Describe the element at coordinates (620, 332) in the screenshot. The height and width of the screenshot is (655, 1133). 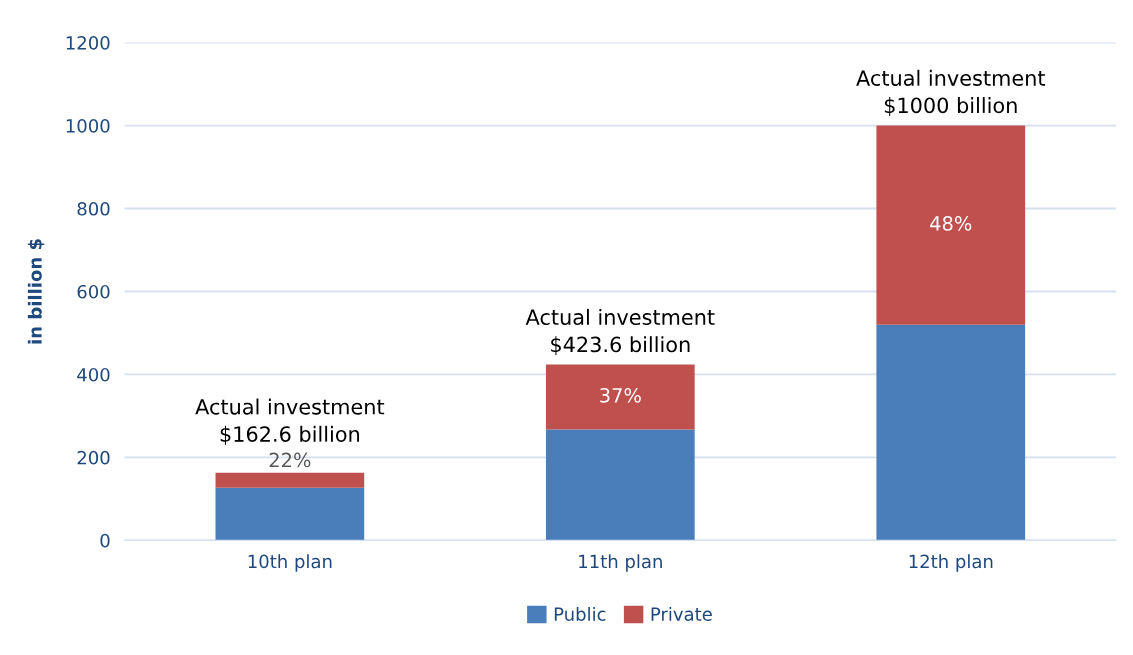
I see `annotation: Actual investment $423.6 billion` at that location.